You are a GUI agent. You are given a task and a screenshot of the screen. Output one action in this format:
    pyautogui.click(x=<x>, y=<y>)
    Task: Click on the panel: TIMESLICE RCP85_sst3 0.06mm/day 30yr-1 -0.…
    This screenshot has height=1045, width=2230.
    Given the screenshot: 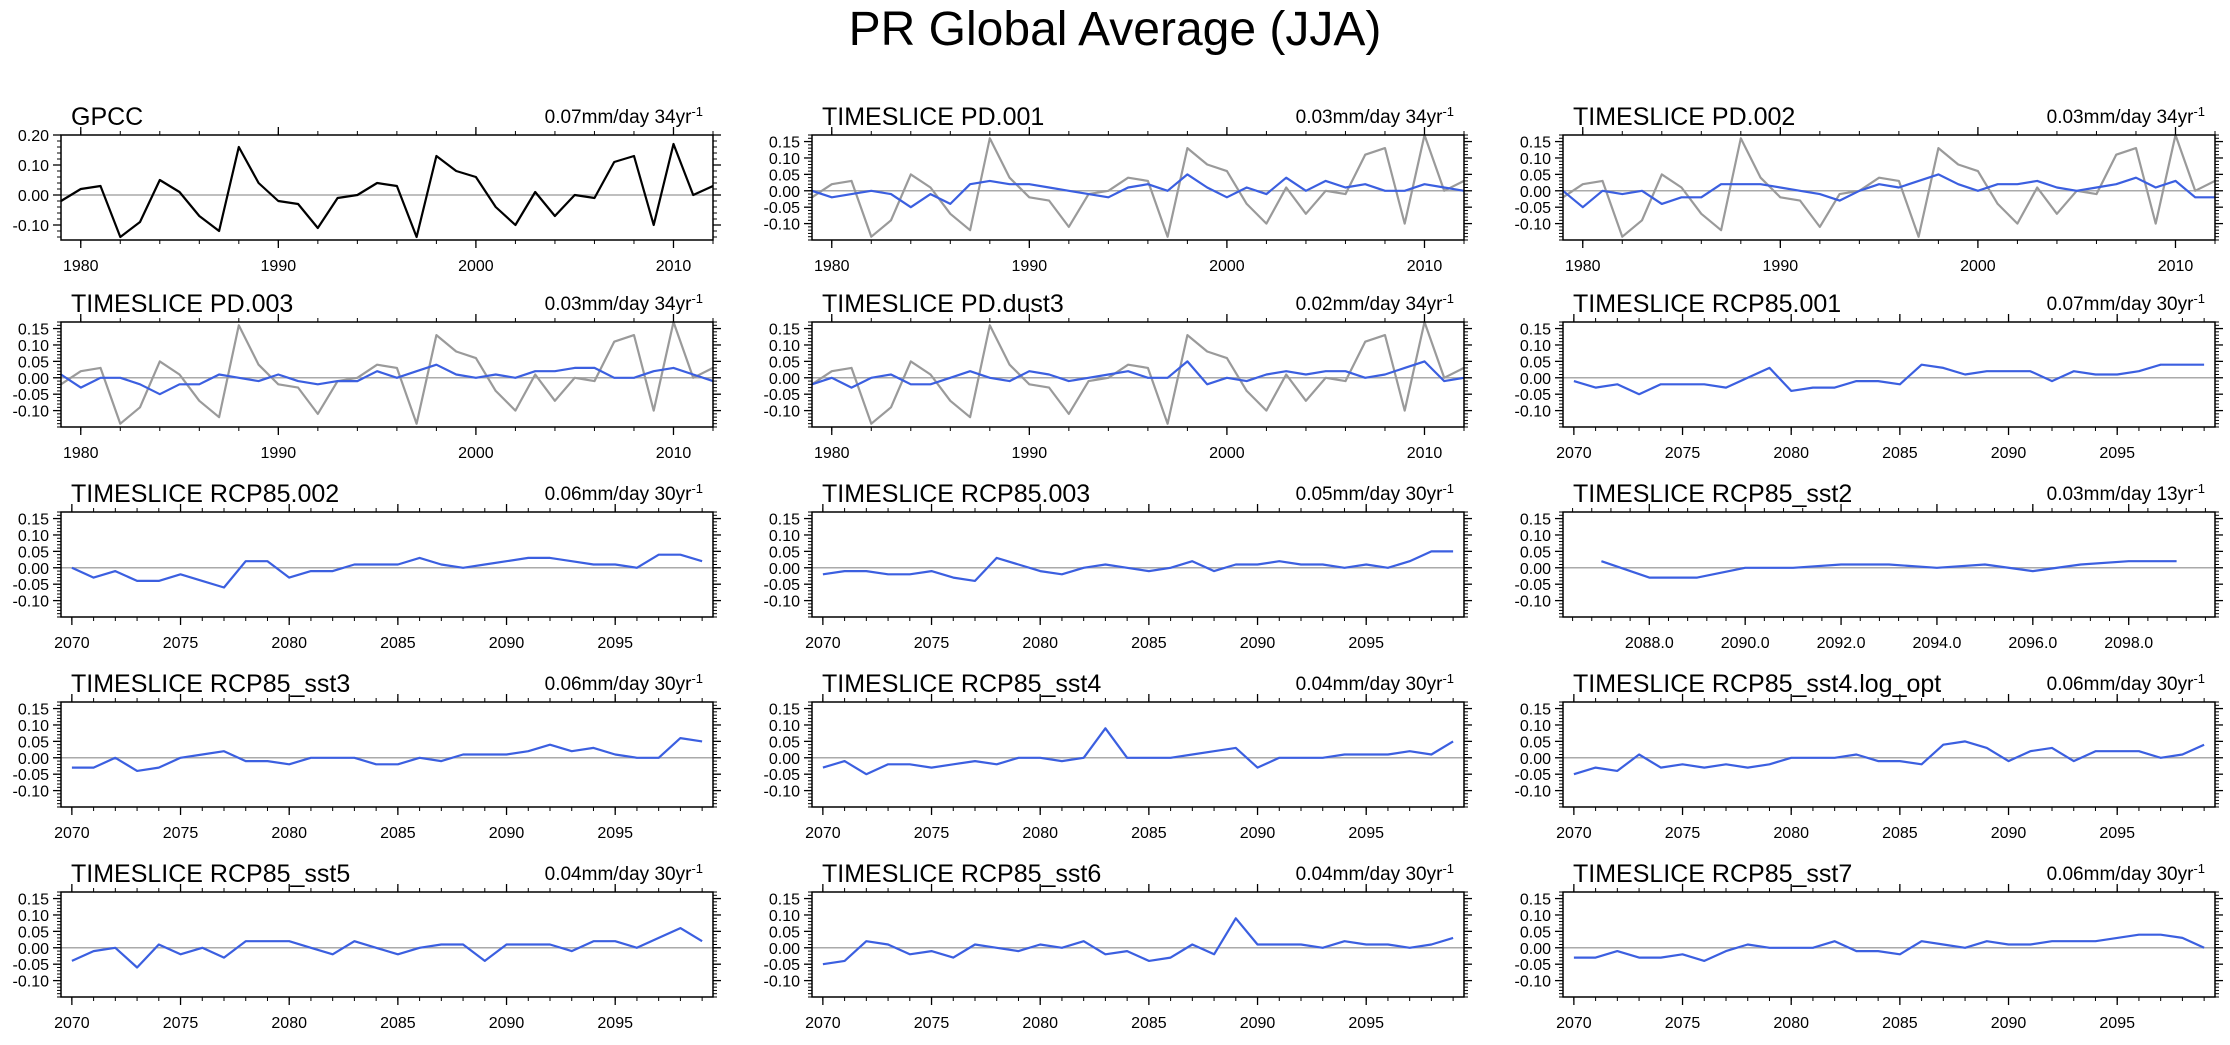 What is the action you would take?
    pyautogui.click(x=367, y=756)
    